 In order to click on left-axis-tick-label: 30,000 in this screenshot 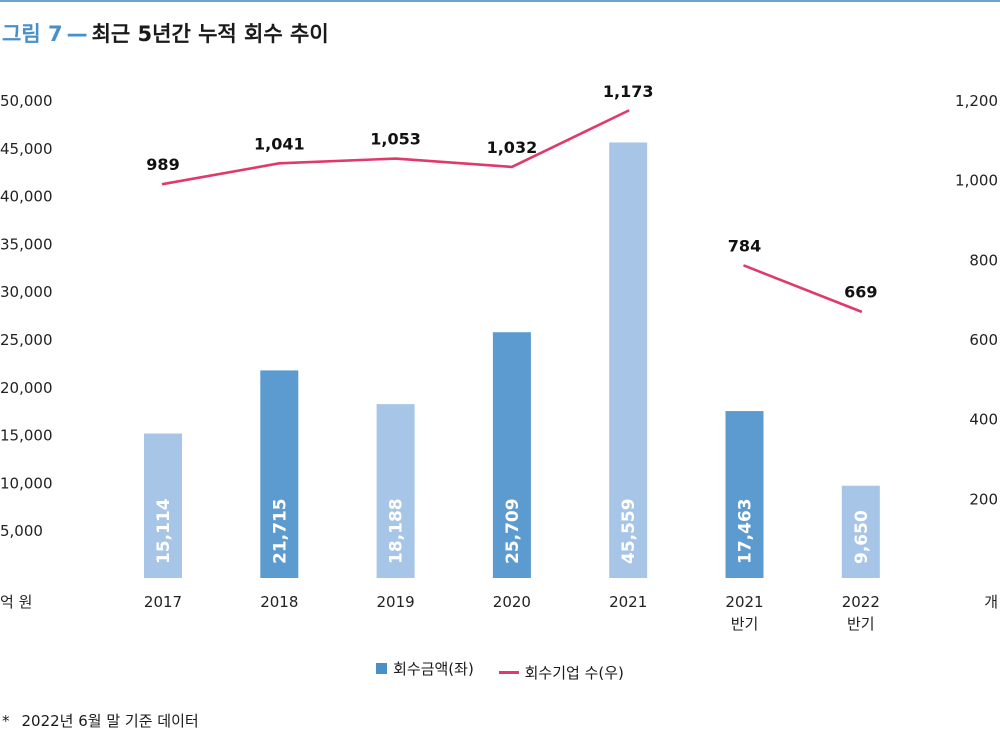, I will do `click(26, 292)`.